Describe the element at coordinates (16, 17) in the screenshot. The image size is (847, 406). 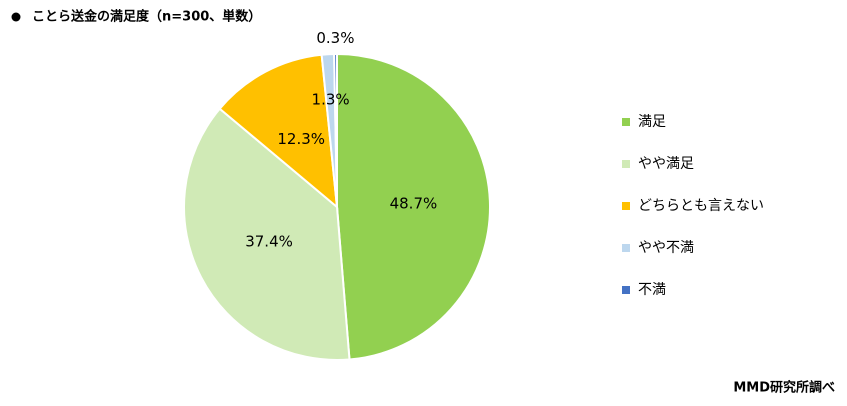
I see `title-bullet` at that location.